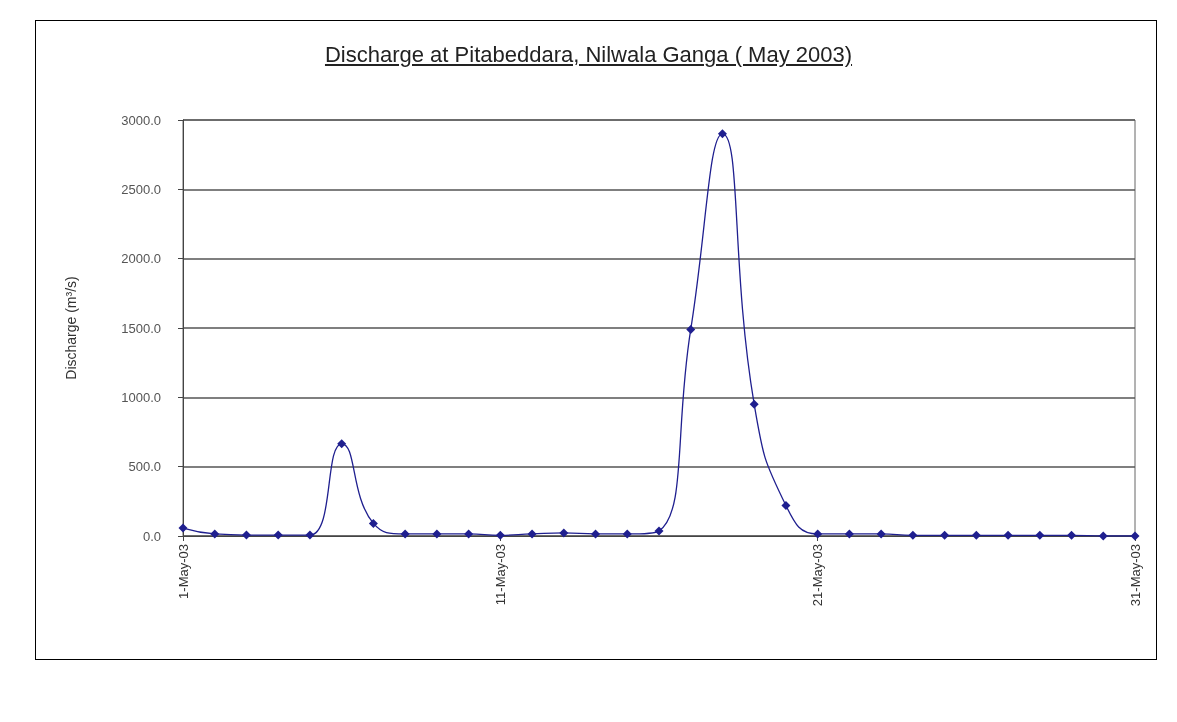 The height and width of the screenshot is (722, 1177). Describe the element at coordinates (141, 259) in the screenshot. I see `y-tick-label: 2000.0` at that location.